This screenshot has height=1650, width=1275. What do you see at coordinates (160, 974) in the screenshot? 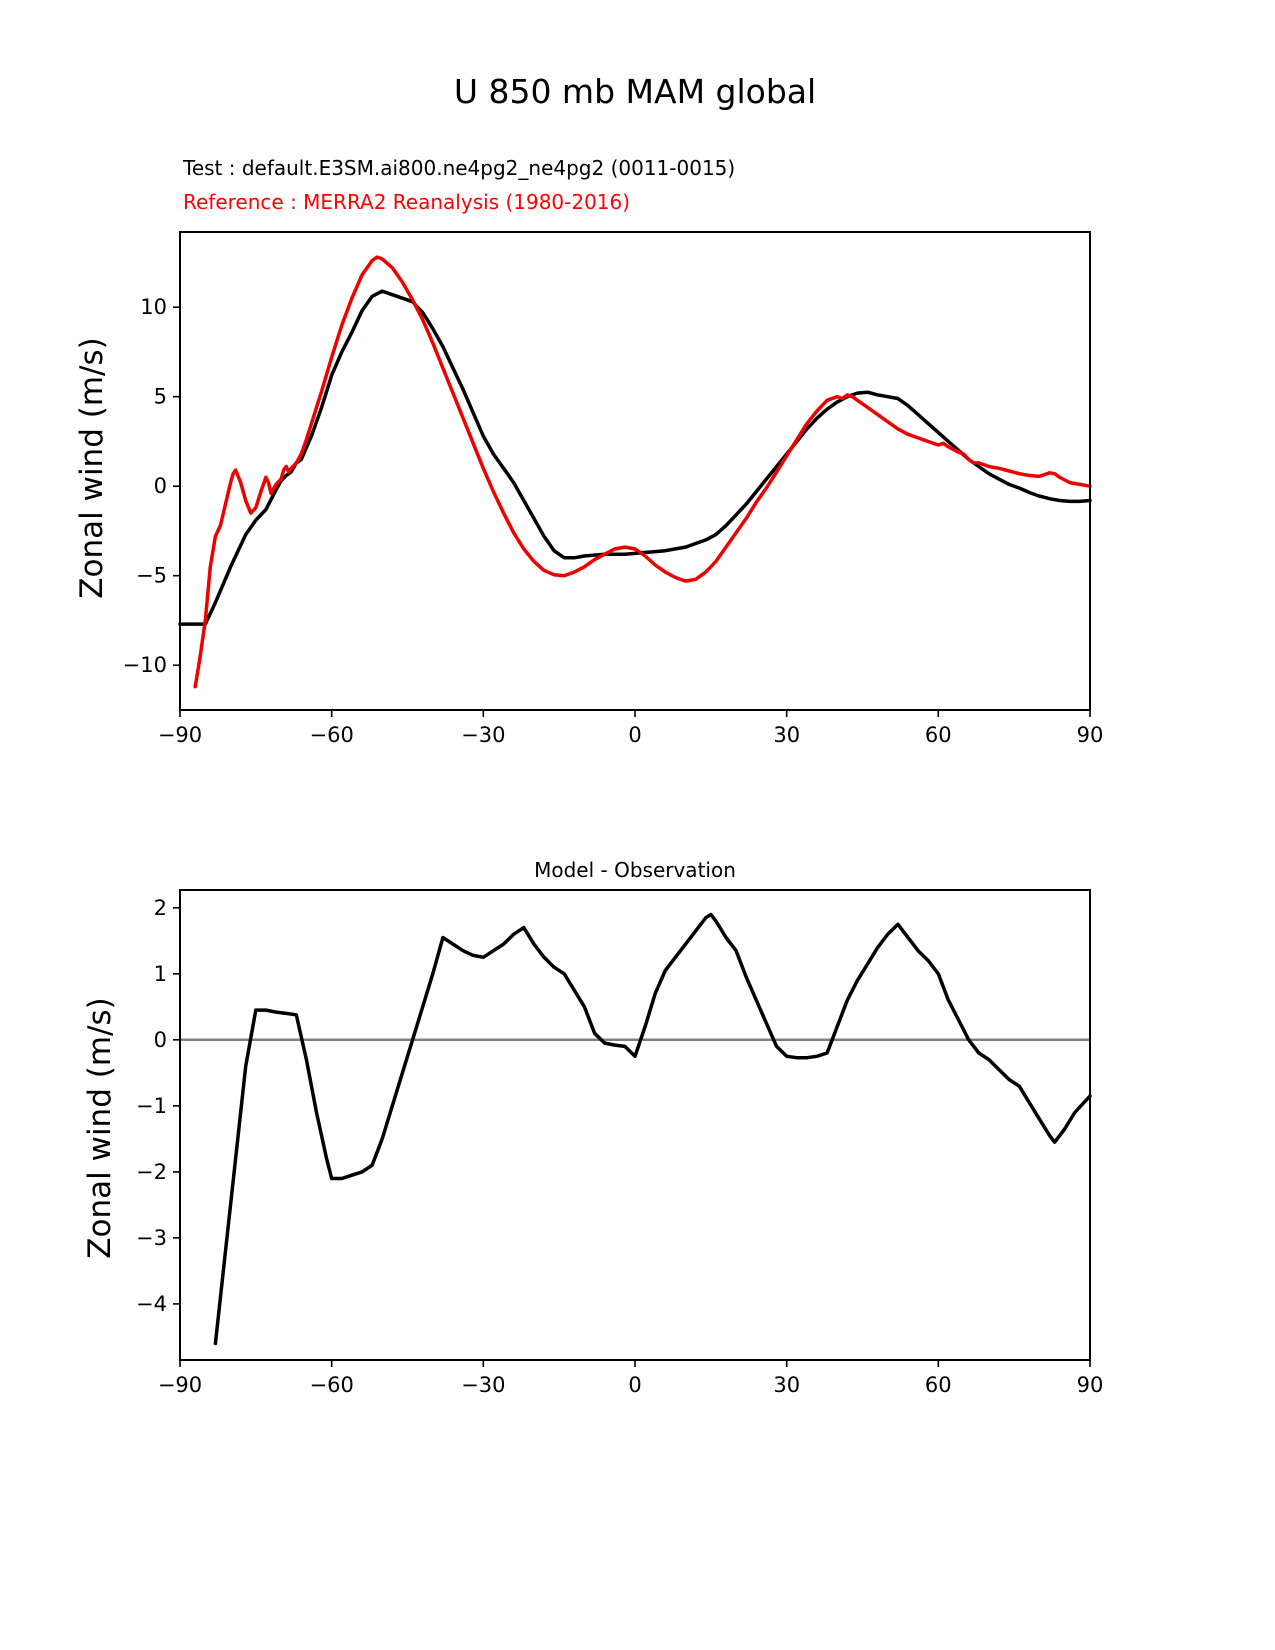
I see `y-axis-tick-label: 1` at bounding box center [160, 974].